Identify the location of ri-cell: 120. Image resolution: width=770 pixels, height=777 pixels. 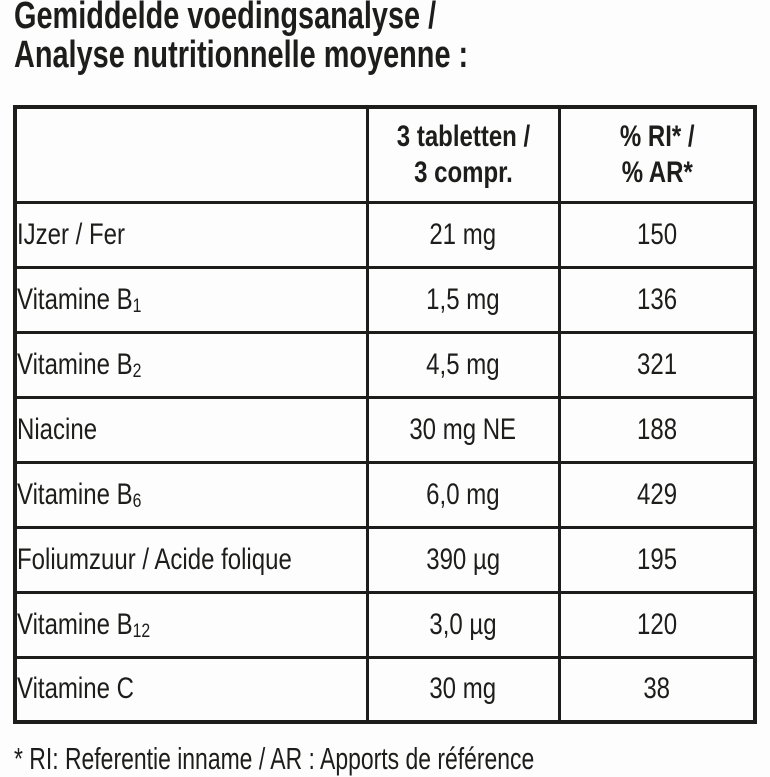
(657, 624).